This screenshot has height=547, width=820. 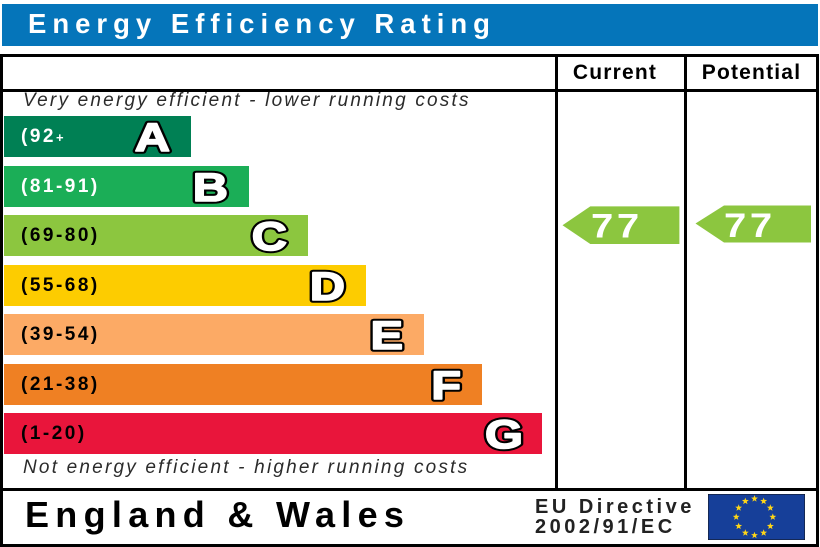 What do you see at coordinates (504, 433) in the screenshot?
I see `svg-text: G` at bounding box center [504, 433].